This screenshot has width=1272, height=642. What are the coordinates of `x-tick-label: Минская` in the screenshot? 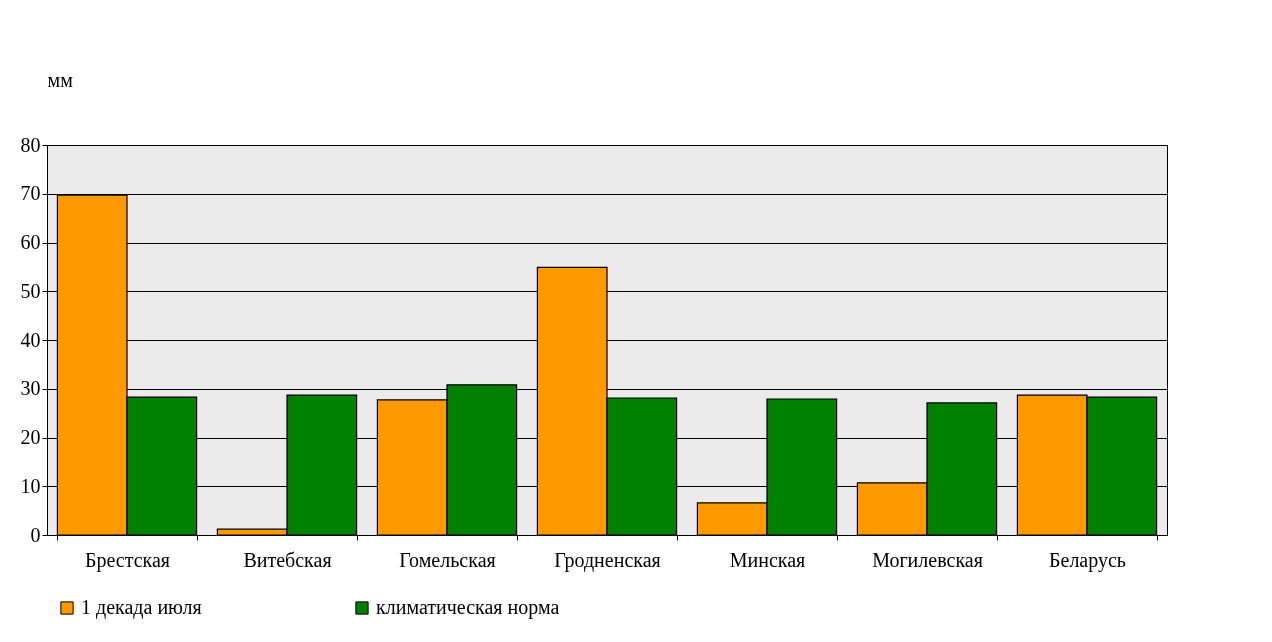 It's located at (767, 559).